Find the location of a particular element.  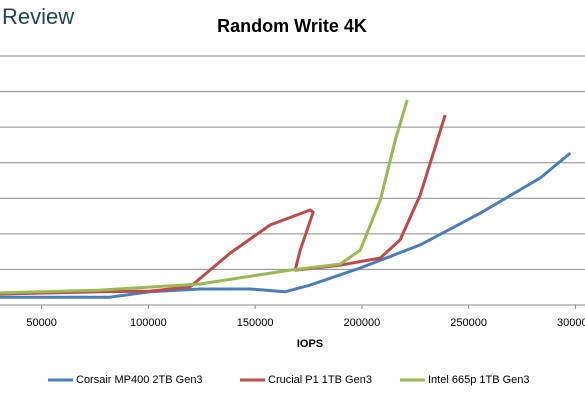

x-axis-label: IOPS is located at coordinates (310, 344).